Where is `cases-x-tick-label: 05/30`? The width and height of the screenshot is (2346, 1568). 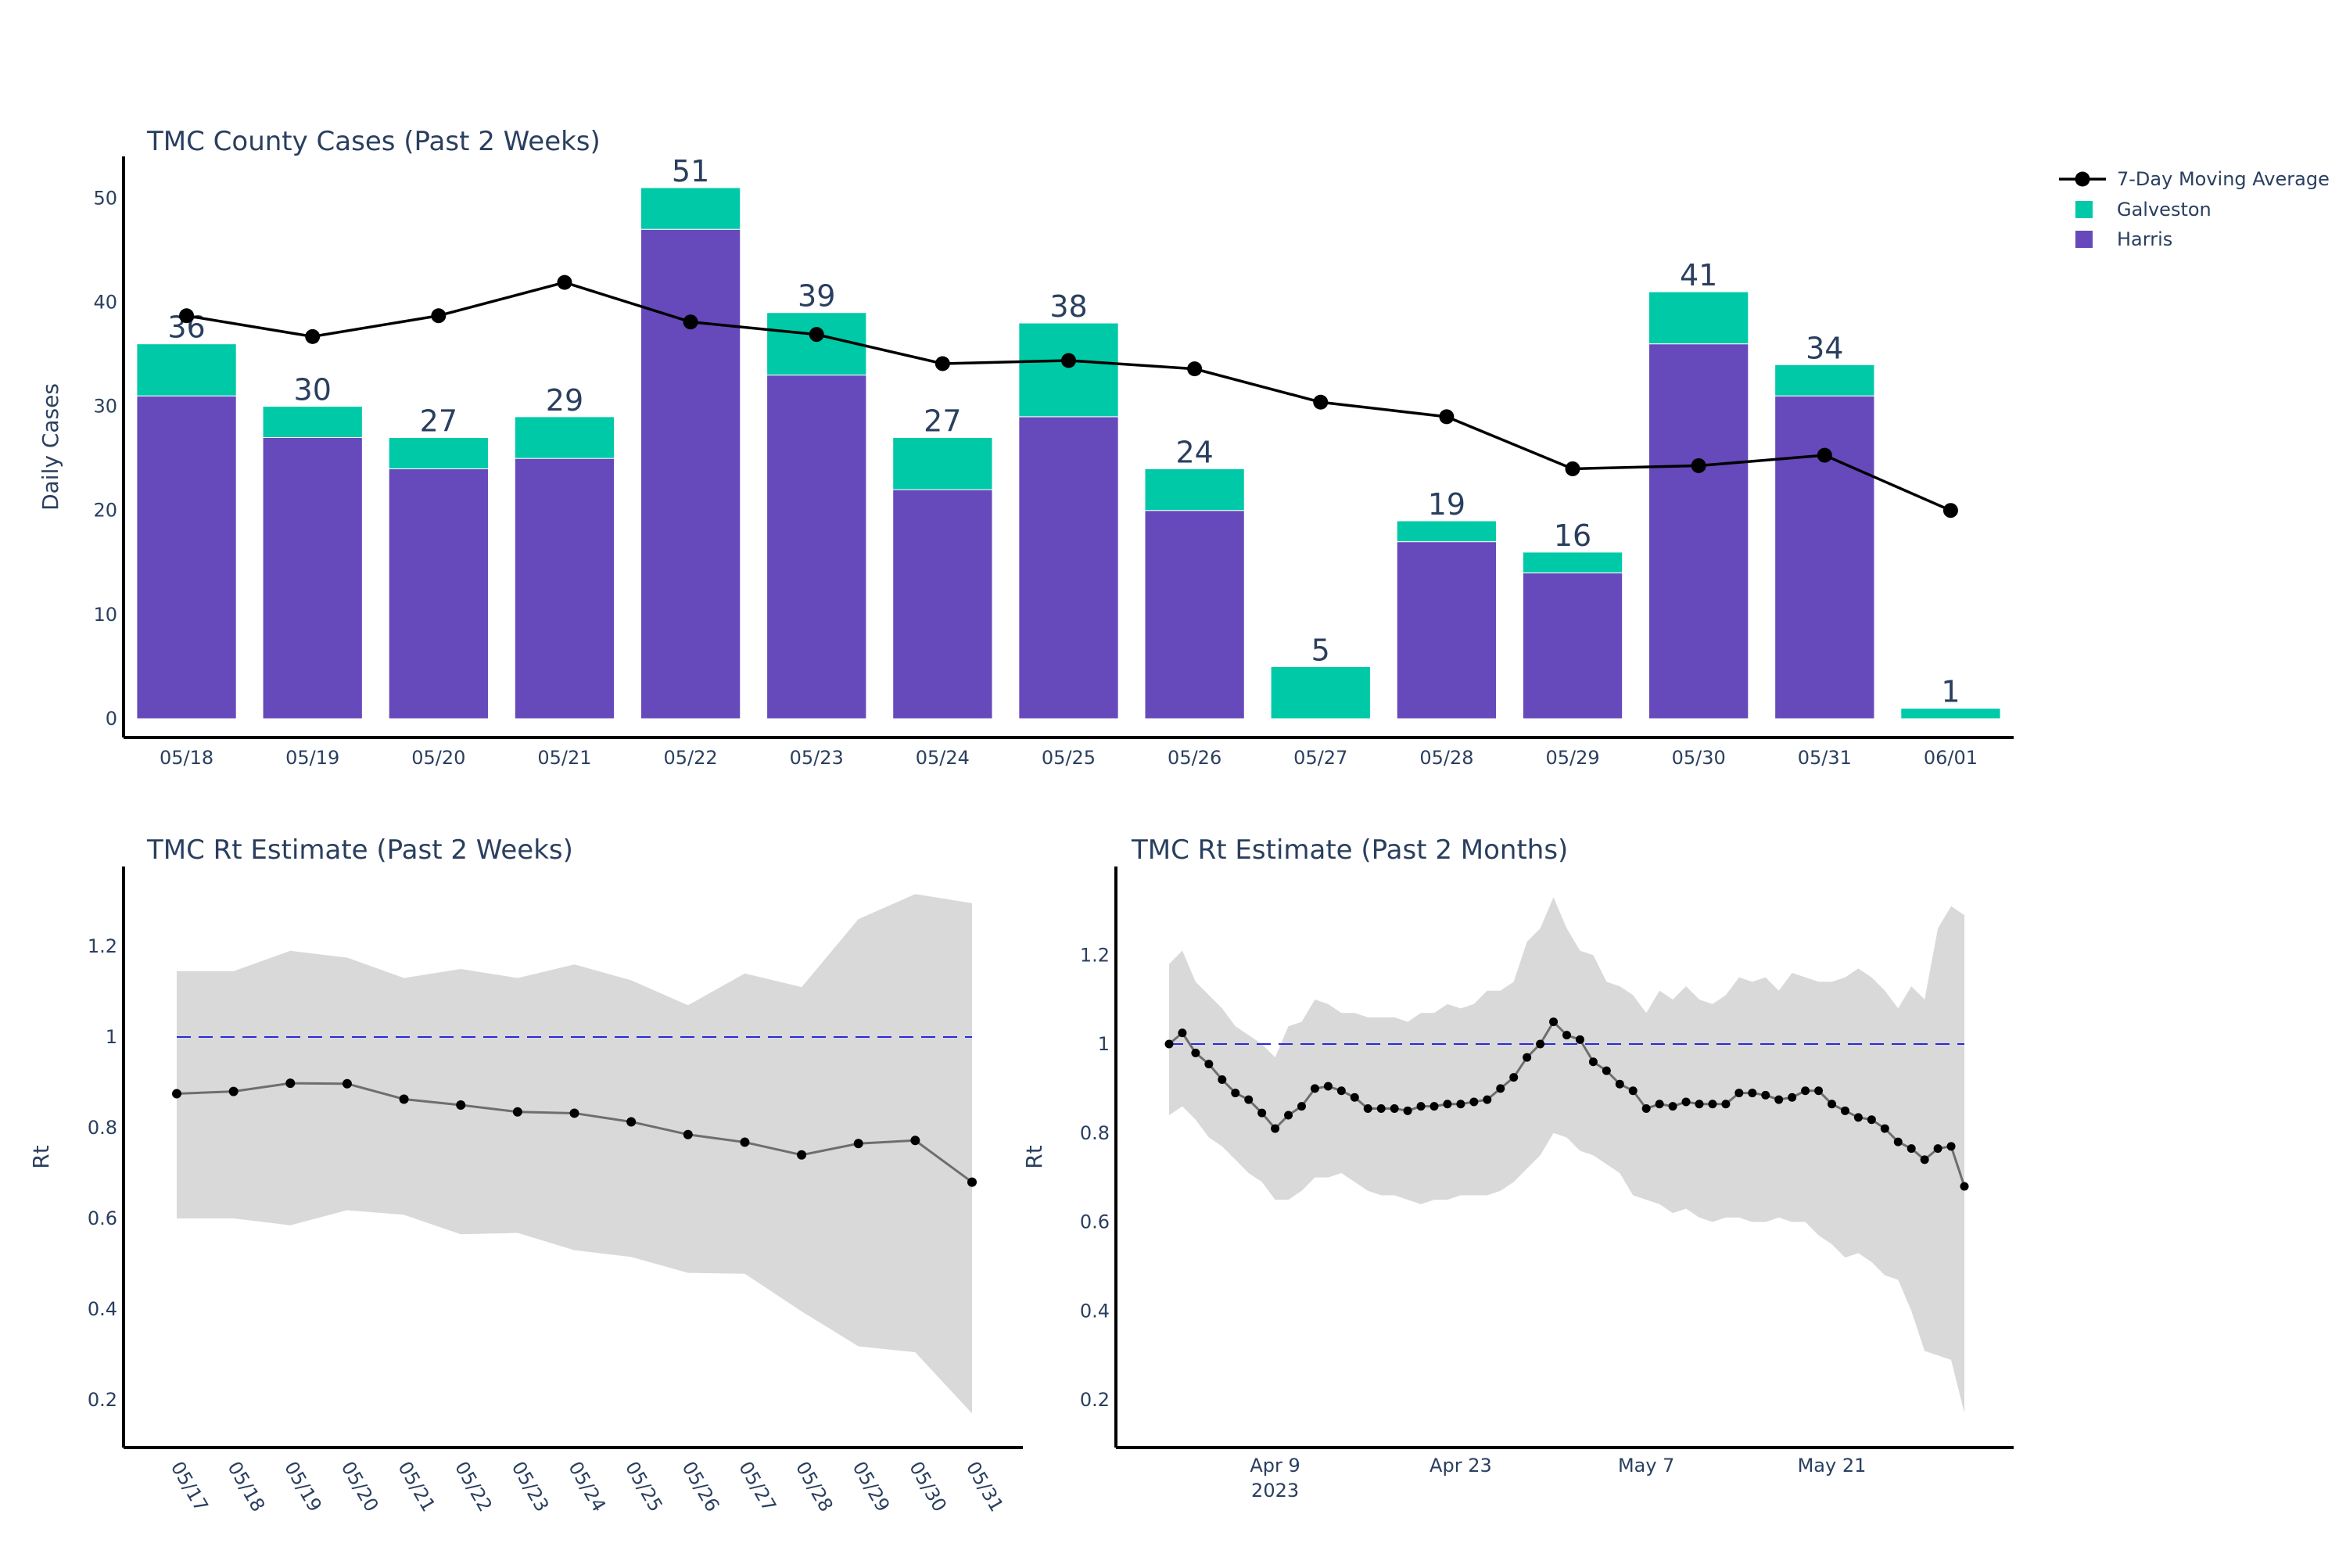 cases-x-tick-label: 05/30 is located at coordinates (1699, 758).